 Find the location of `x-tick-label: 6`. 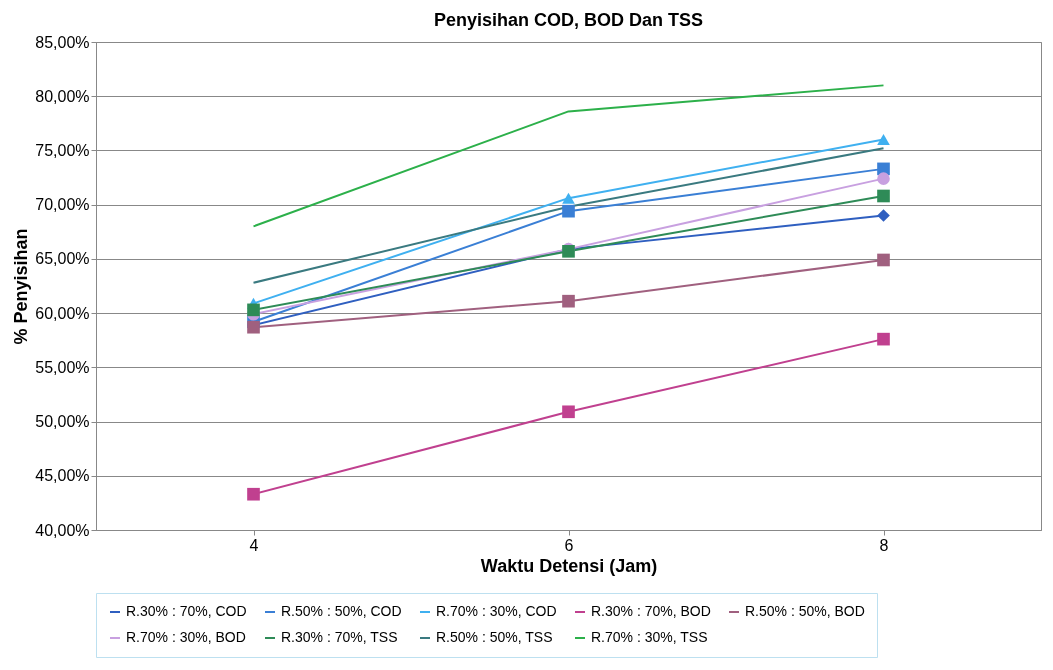

x-tick-label: 6 is located at coordinates (569, 545).